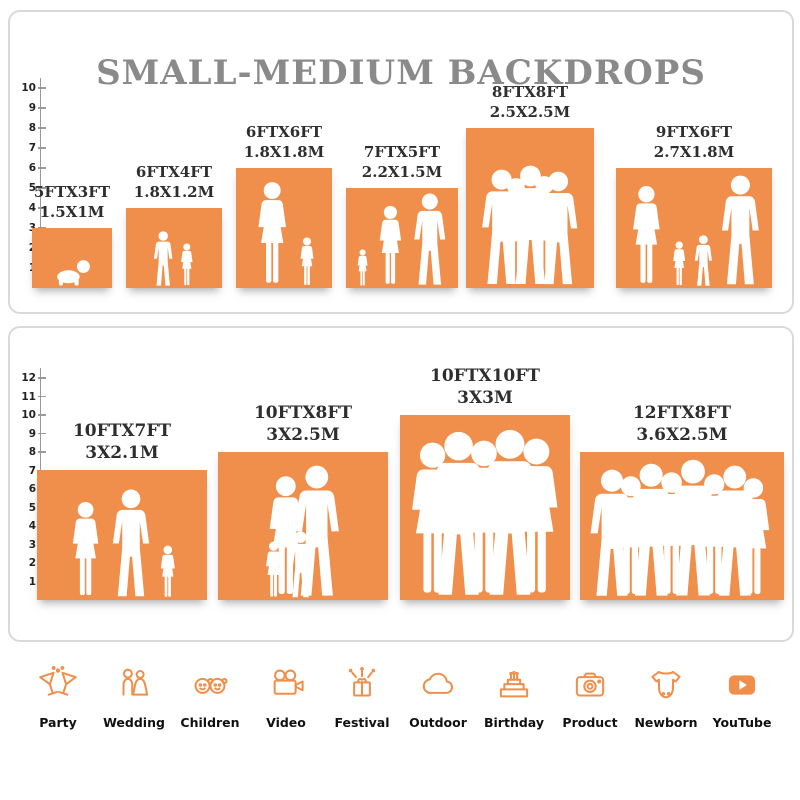 The height and width of the screenshot is (800, 800). What do you see at coordinates (28, 396) in the screenshot?
I see `ruler-number: 11` at bounding box center [28, 396].